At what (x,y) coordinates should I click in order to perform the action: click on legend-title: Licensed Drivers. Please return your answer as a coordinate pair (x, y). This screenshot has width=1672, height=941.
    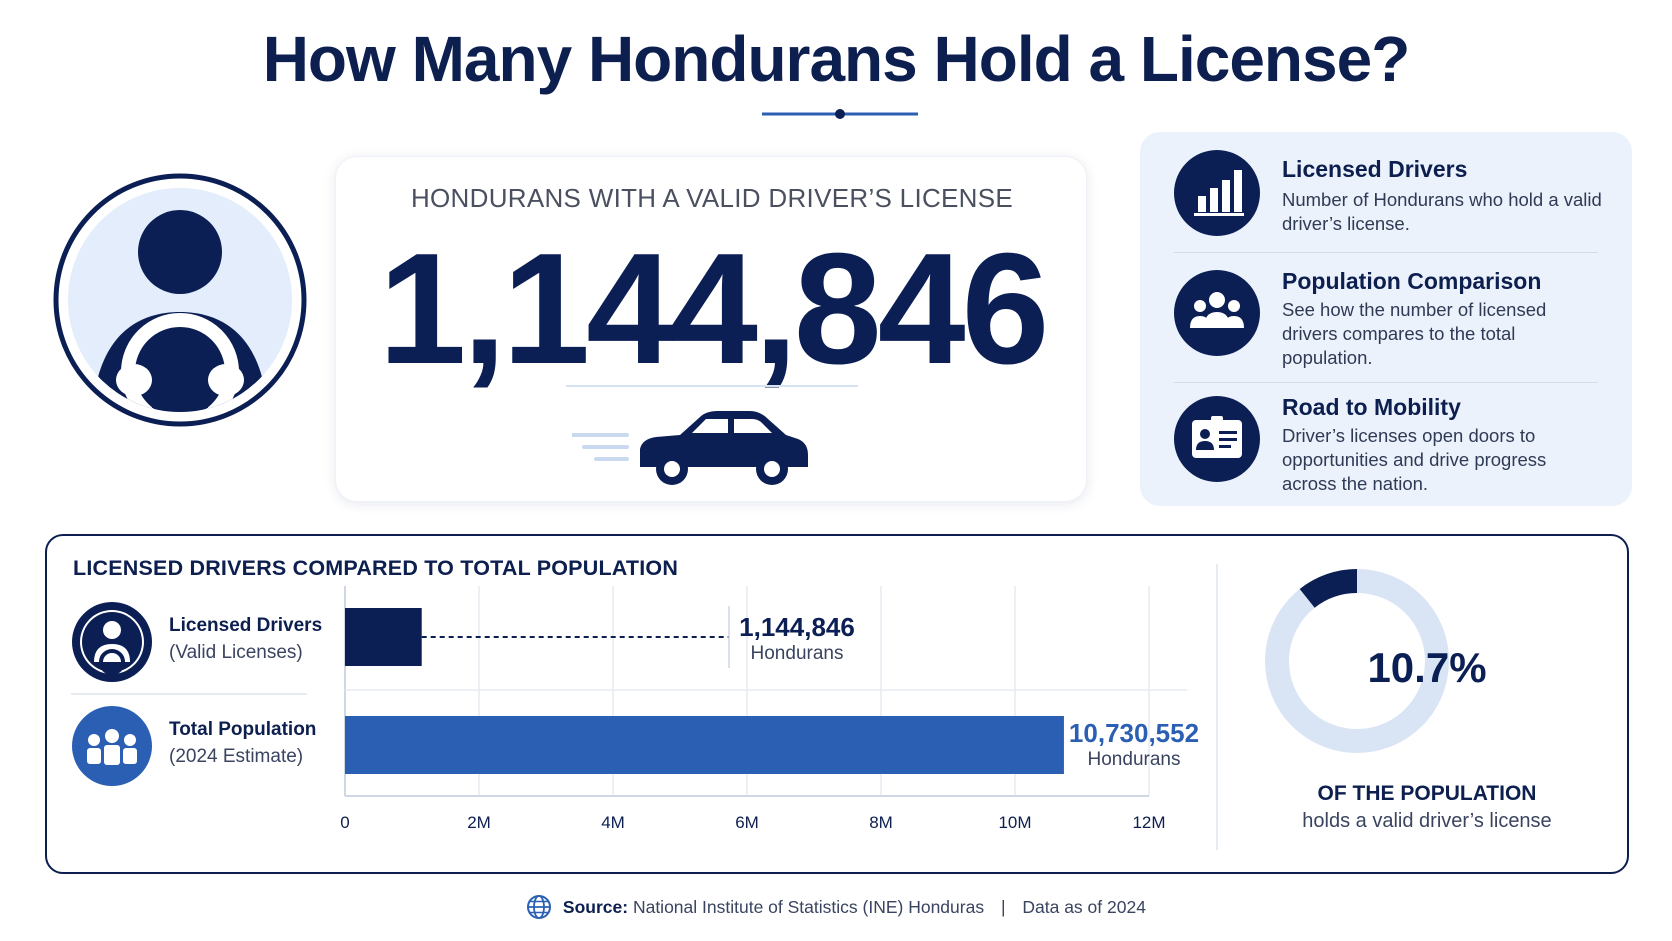
    Looking at the image, I should click on (246, 625).